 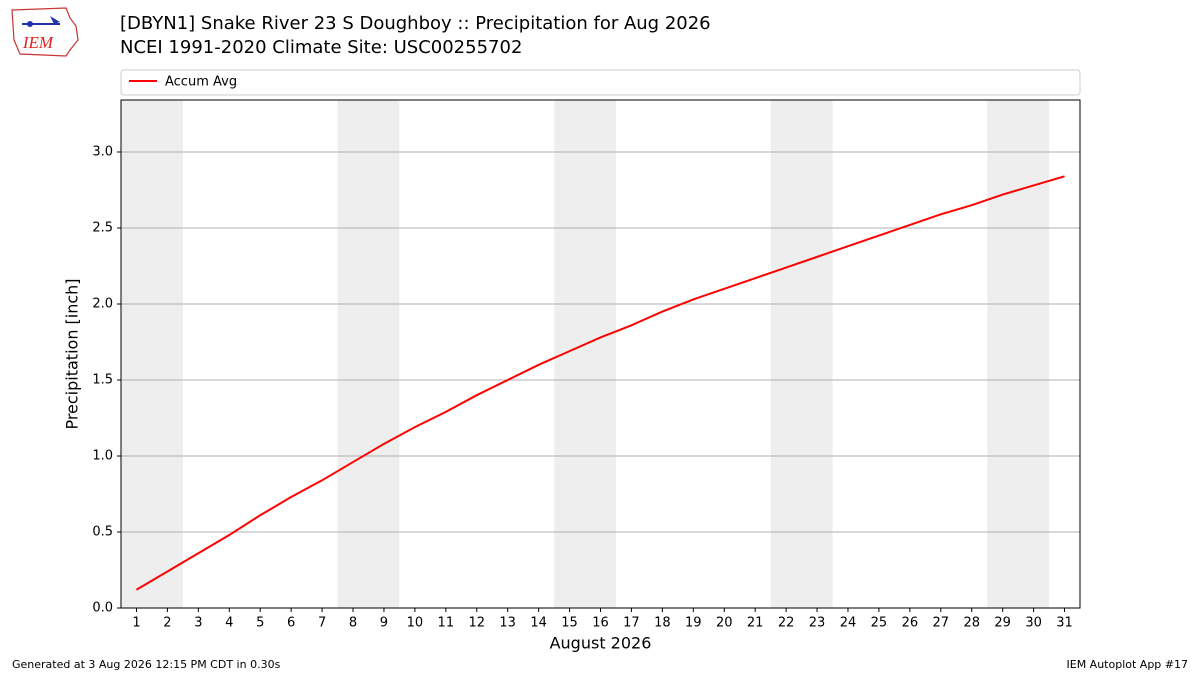 I want to click on x-tick-label: 7, so click(x=322, y=623).